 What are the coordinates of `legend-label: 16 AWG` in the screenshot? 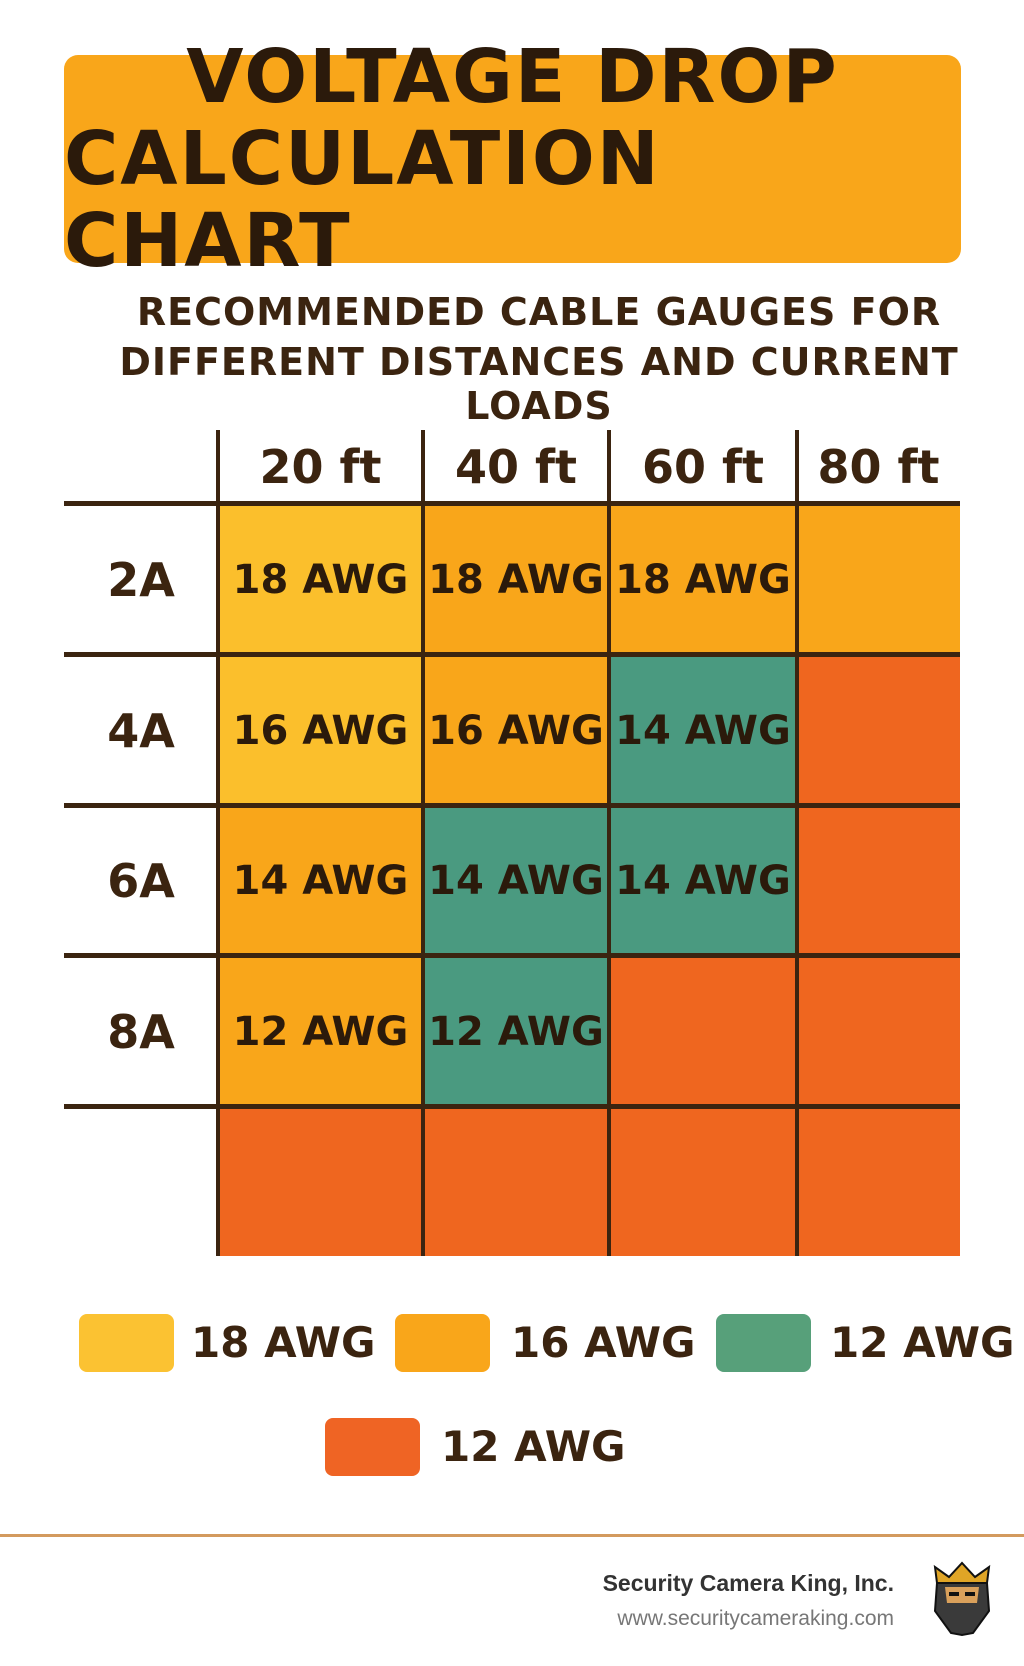 It's located at (603, 1342).